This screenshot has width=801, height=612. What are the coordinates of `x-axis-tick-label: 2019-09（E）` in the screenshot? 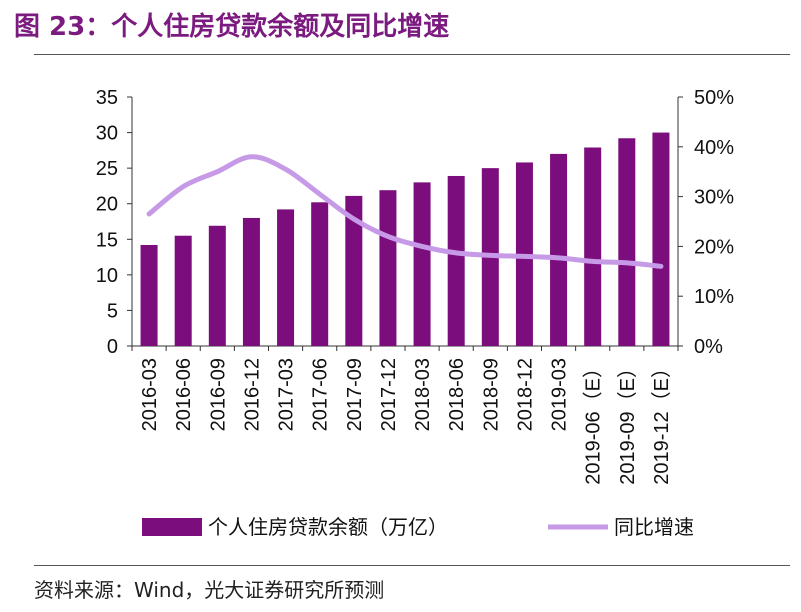 It's located at (627, 421).